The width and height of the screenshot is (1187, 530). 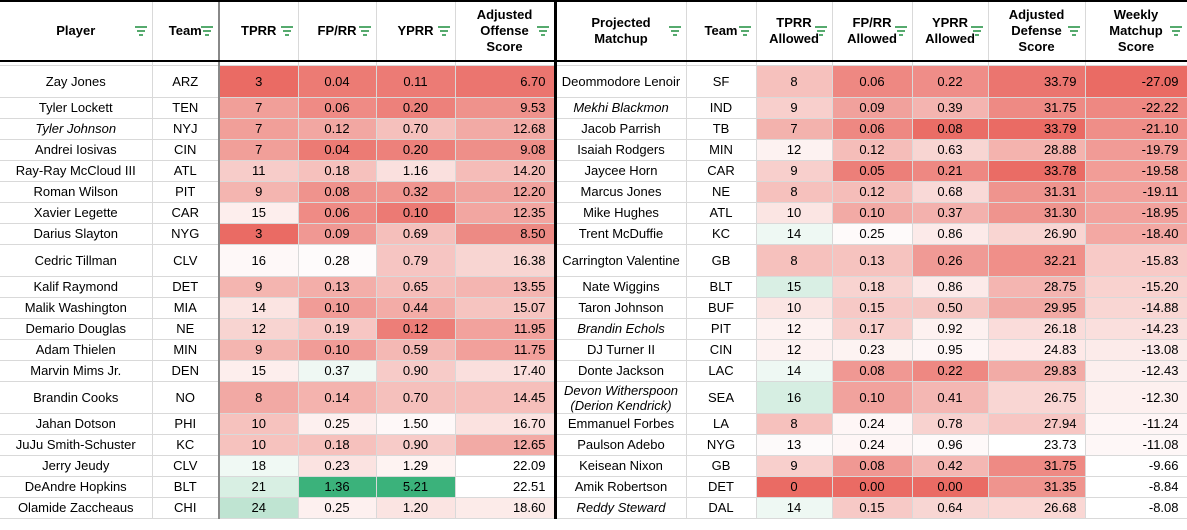 What do you see at coordinates (621, 234) in the screenshot?
I see `projected-matchup-cell: Trent McDuffie` at bounding box center [621, 234].